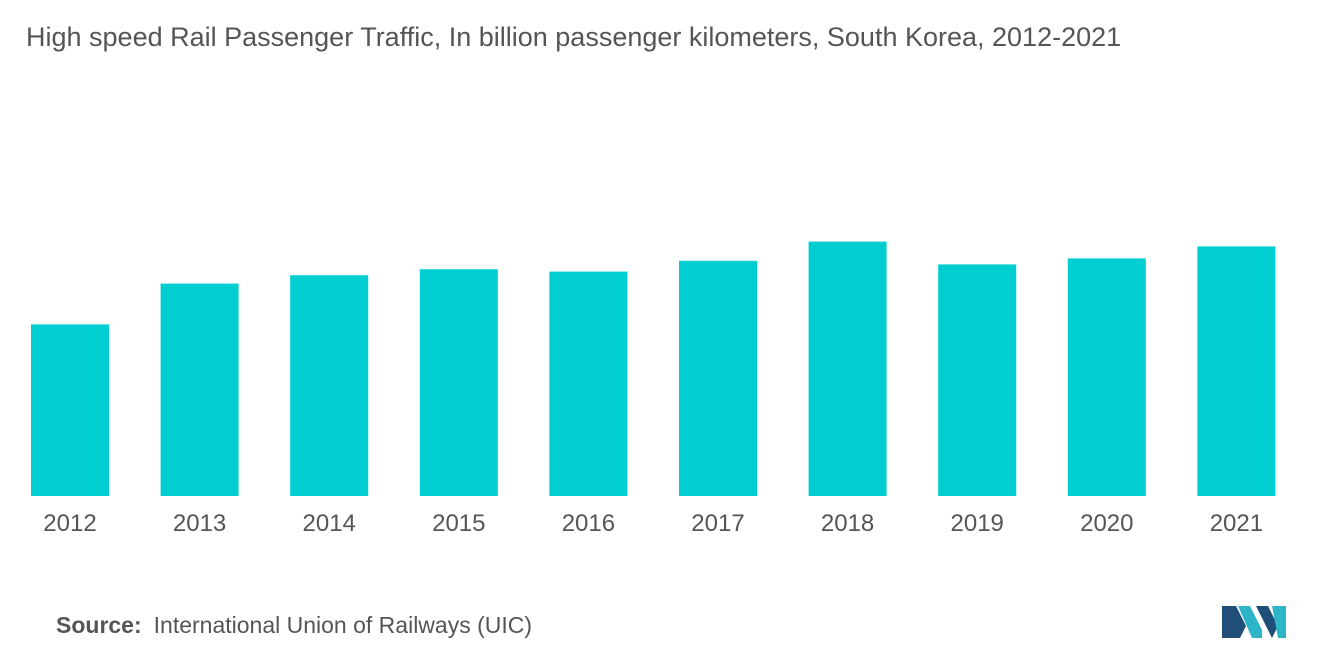 This screenshot has width=1320, height=665. Describe the element at coordinates (977, 523) in the screenshot. I see `x-tick-label-2019: 2019` at that location.